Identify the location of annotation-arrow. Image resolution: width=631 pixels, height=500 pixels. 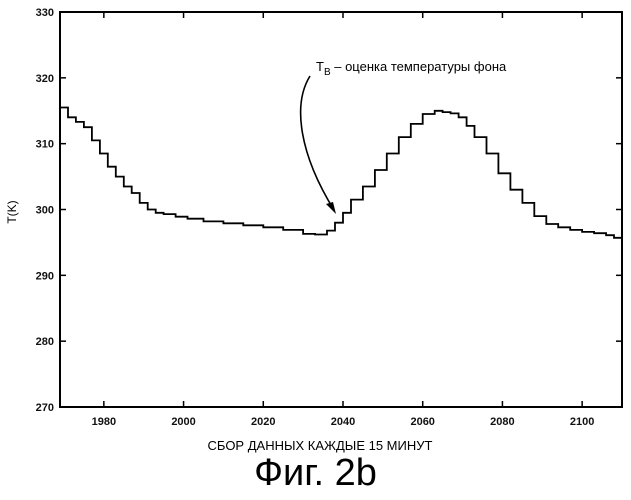
(317, 143).